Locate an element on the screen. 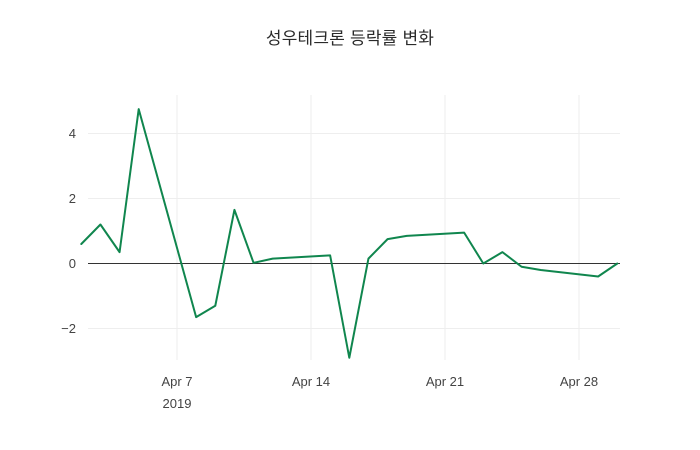 The width and height of the screenshot is (700, 450). x-tick-label-0: Apr 7 is located at coordinates (177, 381).